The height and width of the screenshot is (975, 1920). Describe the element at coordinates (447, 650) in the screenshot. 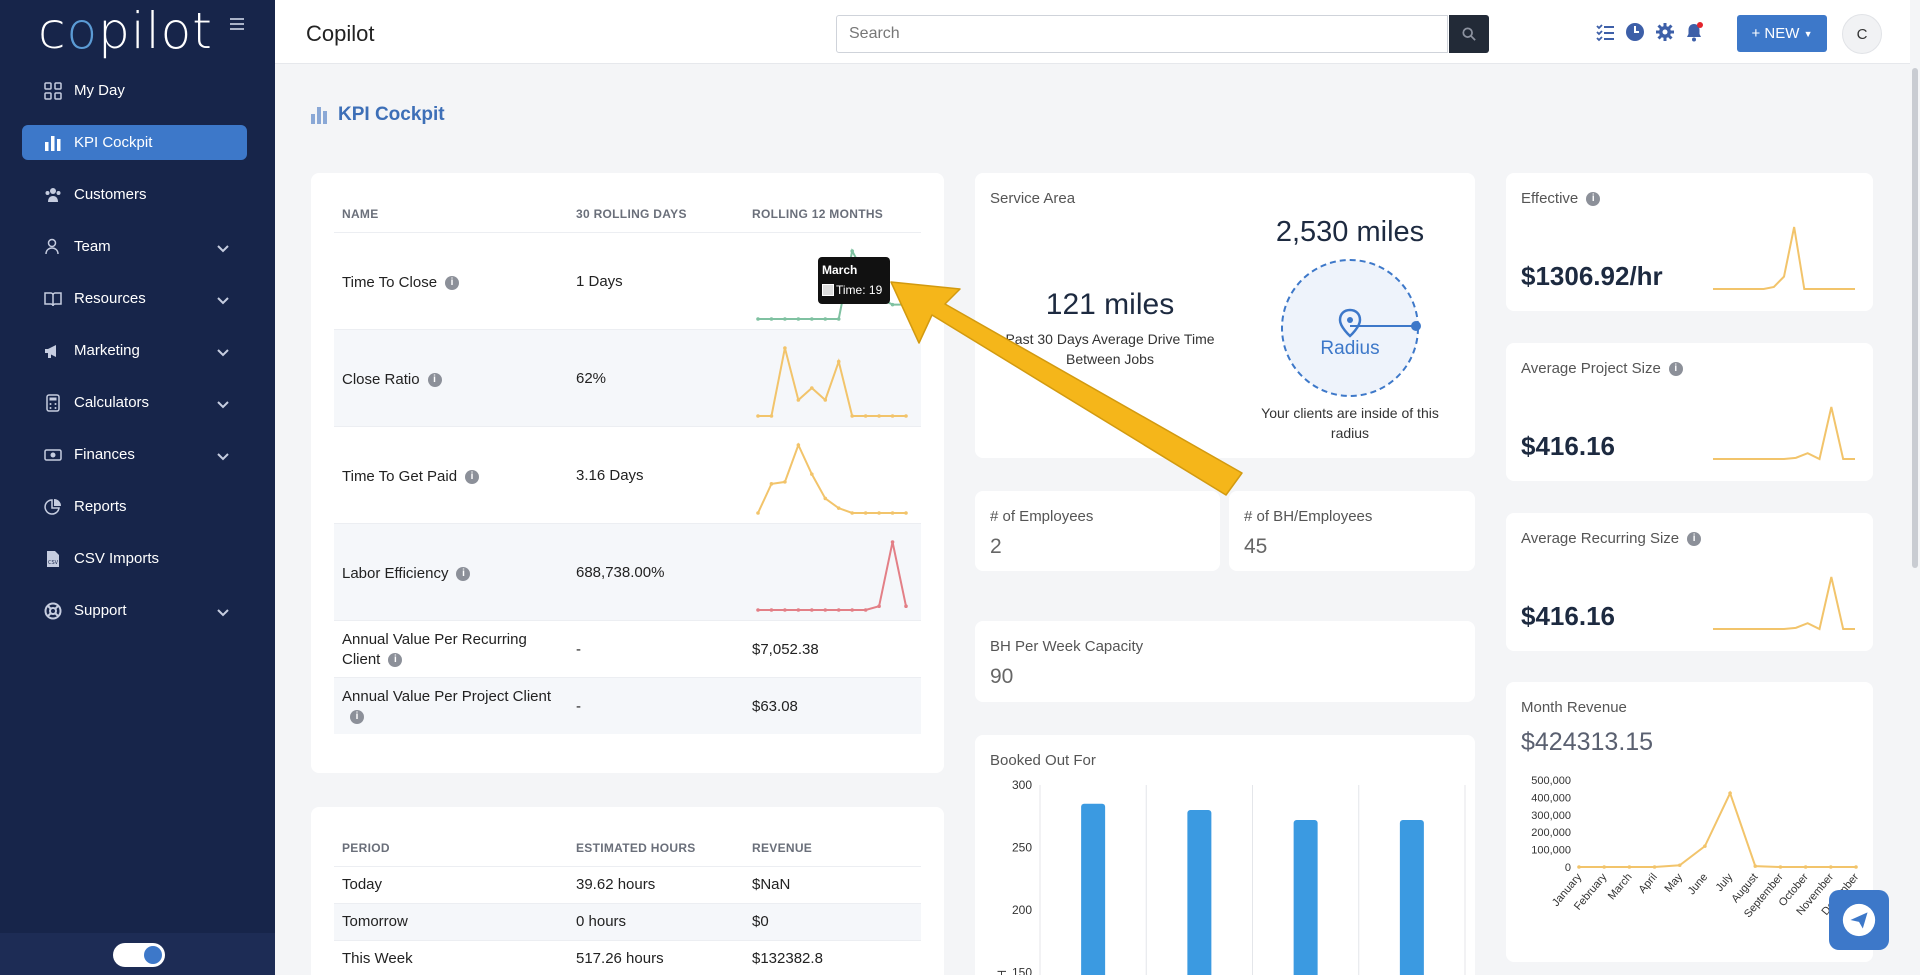

I see `kpi-name: Annual Value Per Recurring Client i` at that location.